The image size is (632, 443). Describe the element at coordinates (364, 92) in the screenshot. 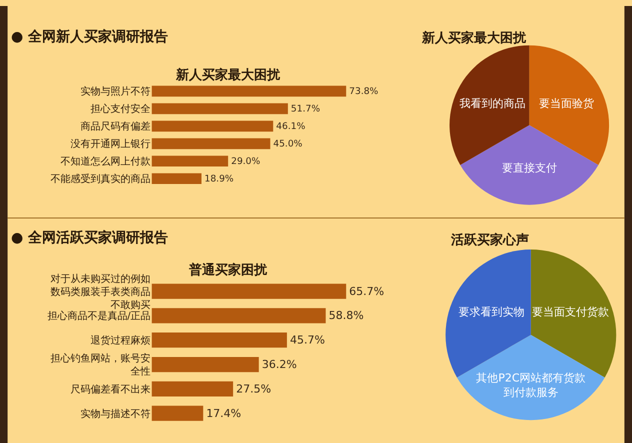

I see `data-label: 73.8%` at that location.